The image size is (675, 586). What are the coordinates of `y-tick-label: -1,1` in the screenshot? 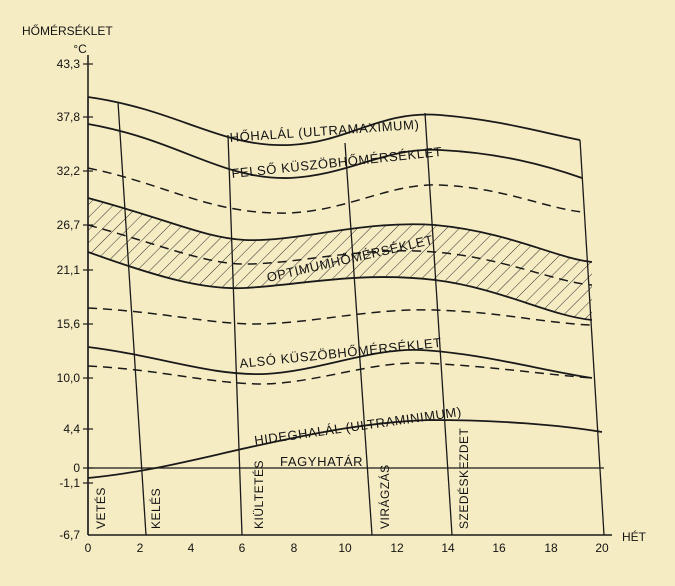 It's located at (69, 483).